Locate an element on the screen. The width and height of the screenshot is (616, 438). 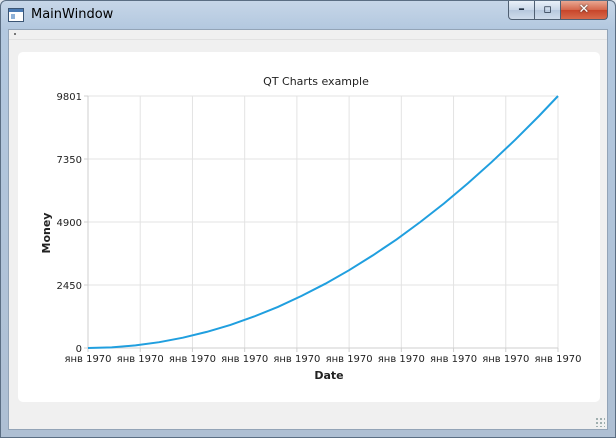
x-axis-label: Date is located at coordinates (328, 375).